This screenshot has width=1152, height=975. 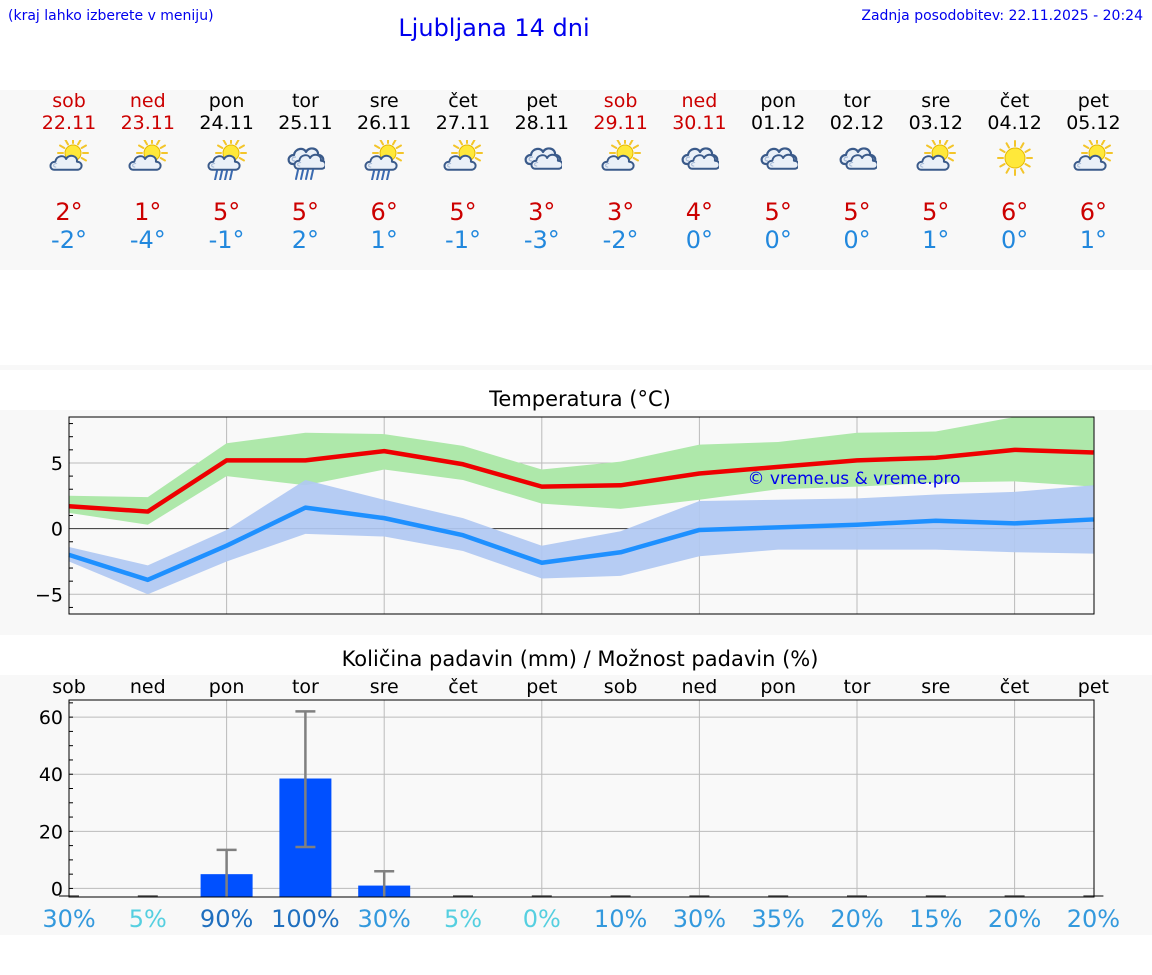 I want to click on max-temperature: 2°, so click(x=69, y=212).